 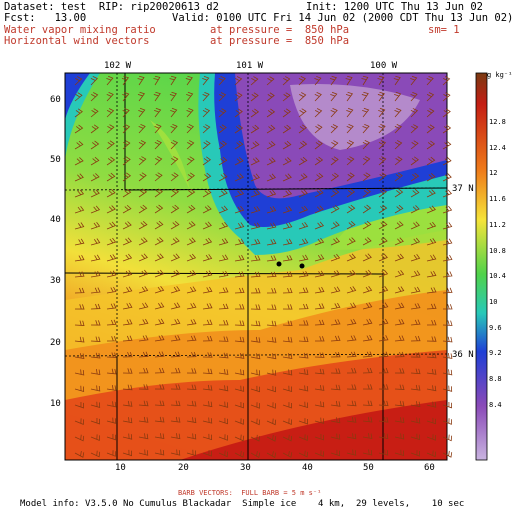 I want to click on longitude-label: 100 W, so click(x=384, y=66).